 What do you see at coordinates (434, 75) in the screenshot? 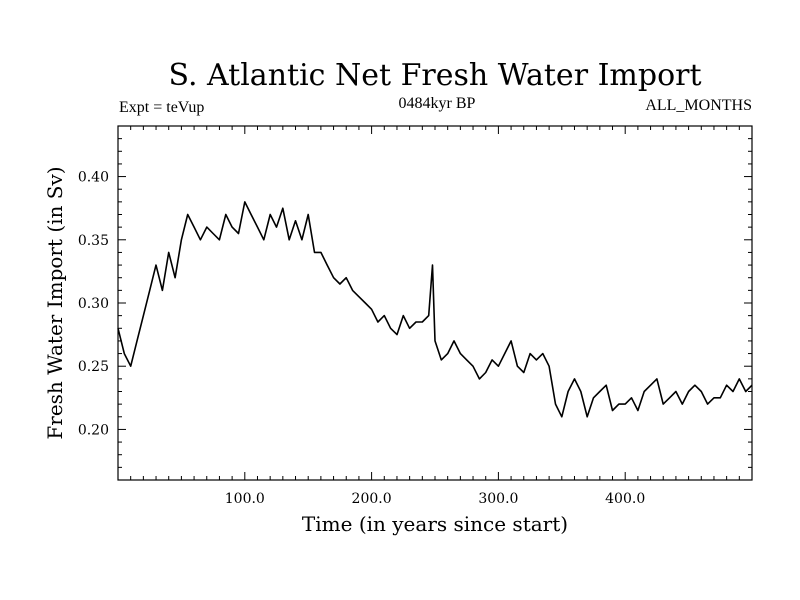
I see `chart-title: S. Atlantic Net Fresh Water Import` at bounding box center [434, 75].